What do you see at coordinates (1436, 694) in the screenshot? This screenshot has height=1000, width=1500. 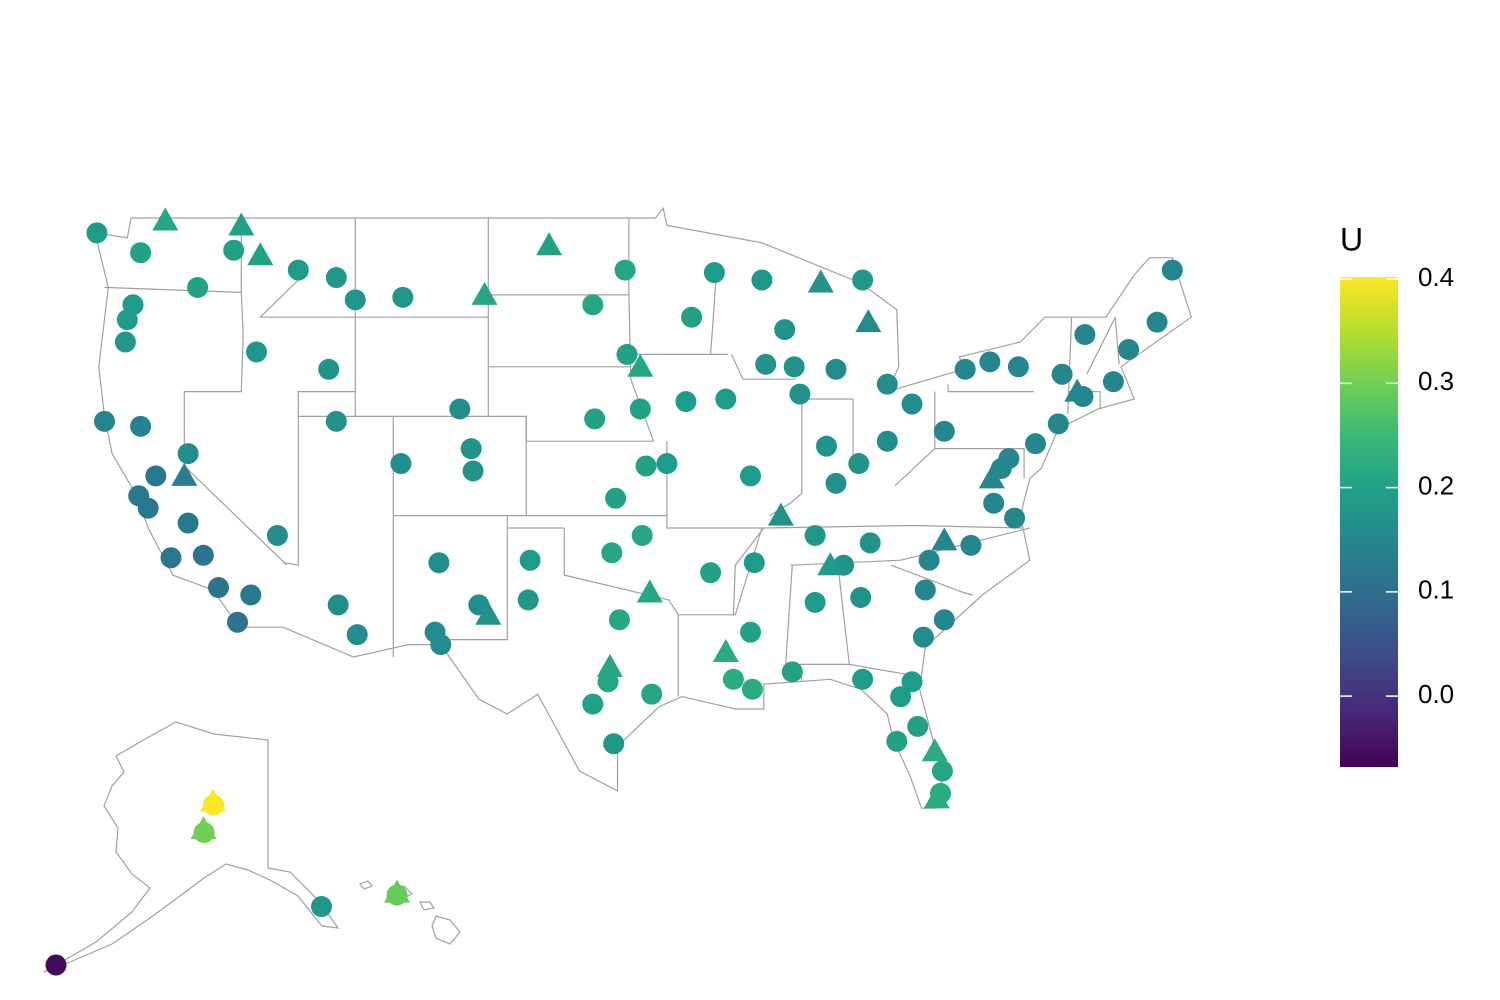 I see `colorbar-tick-label: 0.0` at bounding box center [1436, 694].